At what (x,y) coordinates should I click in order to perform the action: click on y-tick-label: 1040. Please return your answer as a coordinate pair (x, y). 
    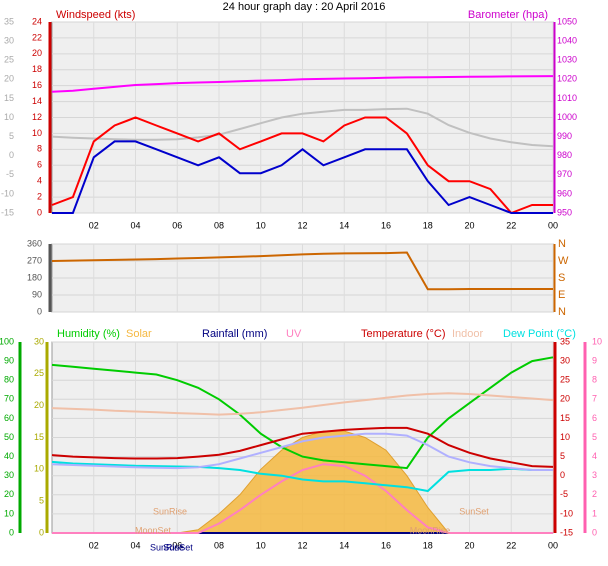
    Looking at the image, I should click on (567, 40).